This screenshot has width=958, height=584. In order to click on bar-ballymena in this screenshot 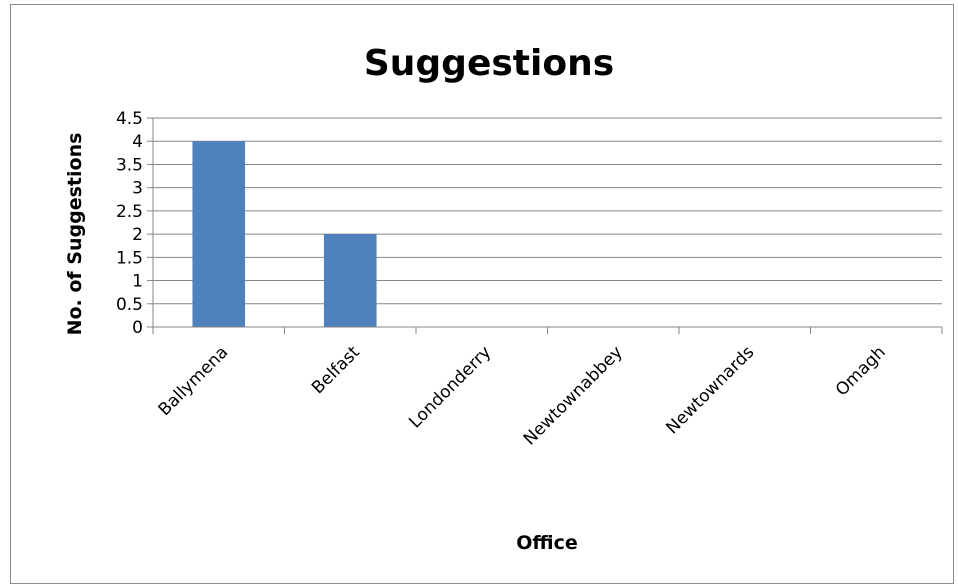, I will do `click(219, 234)`.